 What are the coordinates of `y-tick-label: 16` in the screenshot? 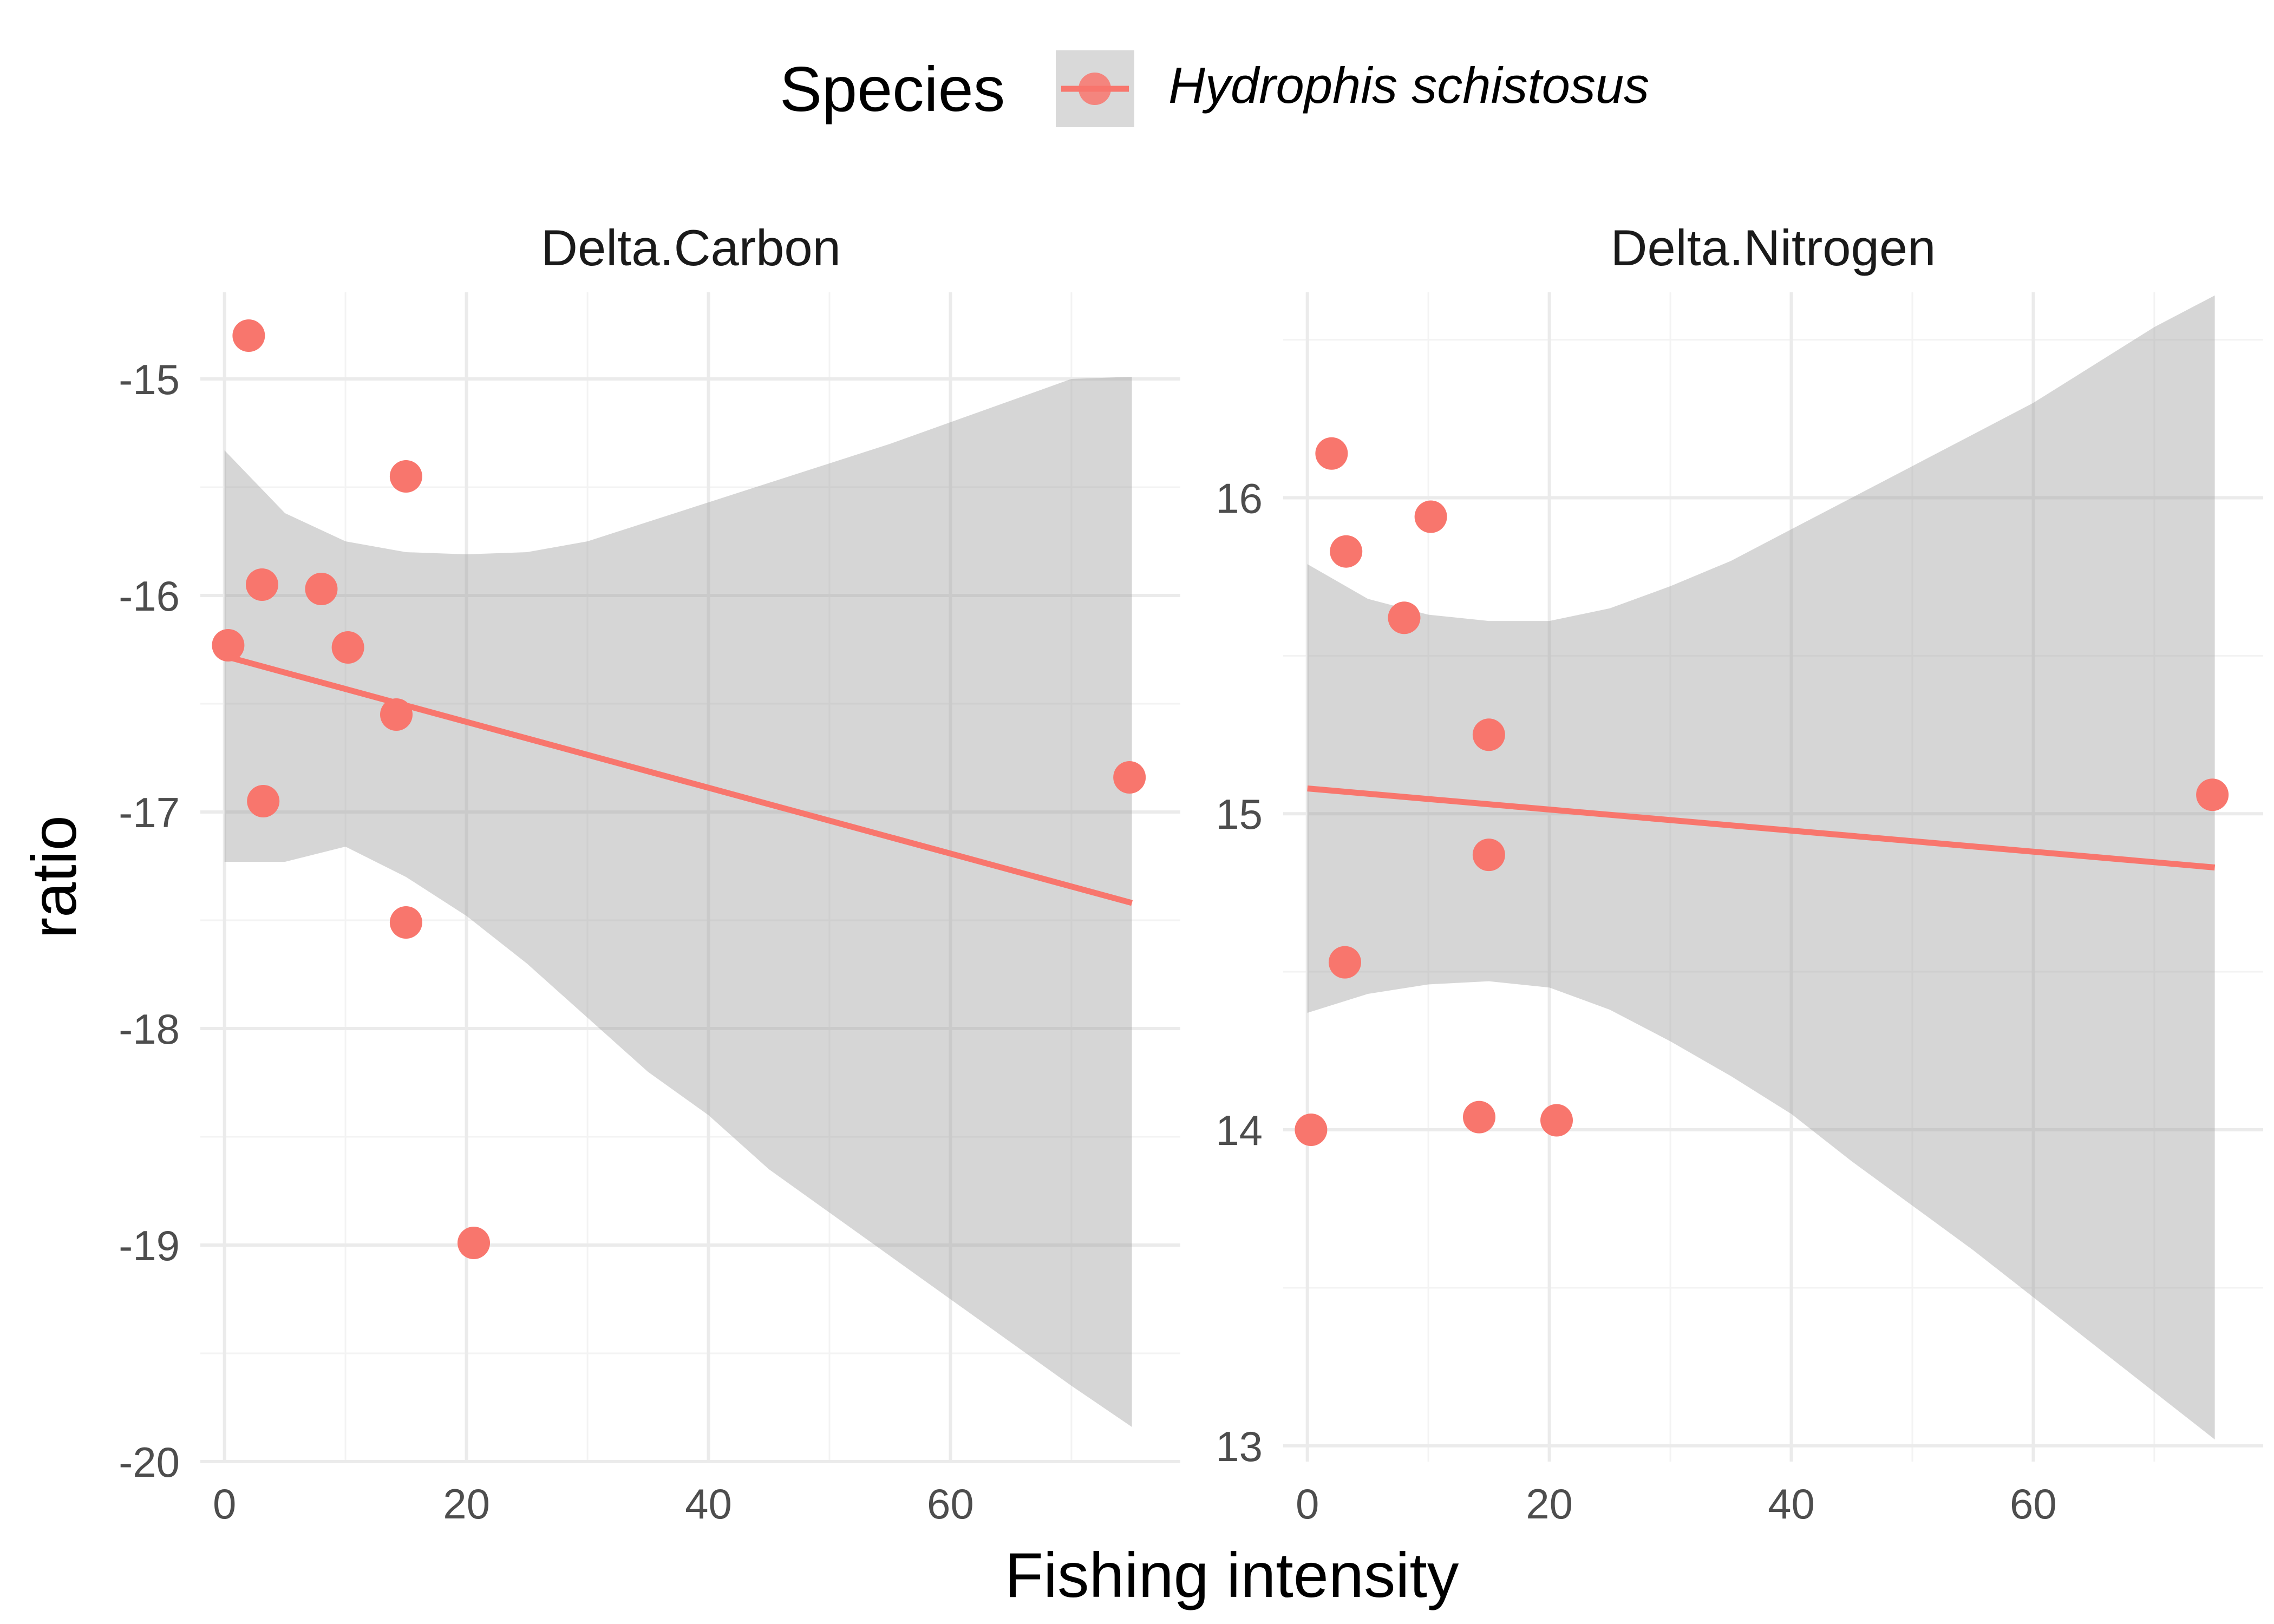 It's located at (1239, 498).